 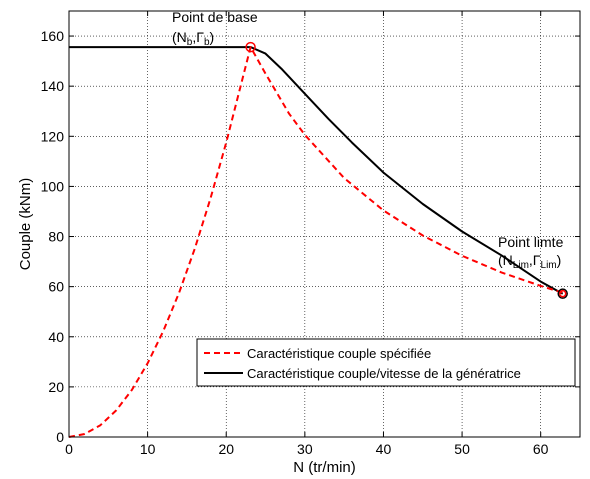 I want to click on x-tick-label: 50, so click(x=462, y=449).